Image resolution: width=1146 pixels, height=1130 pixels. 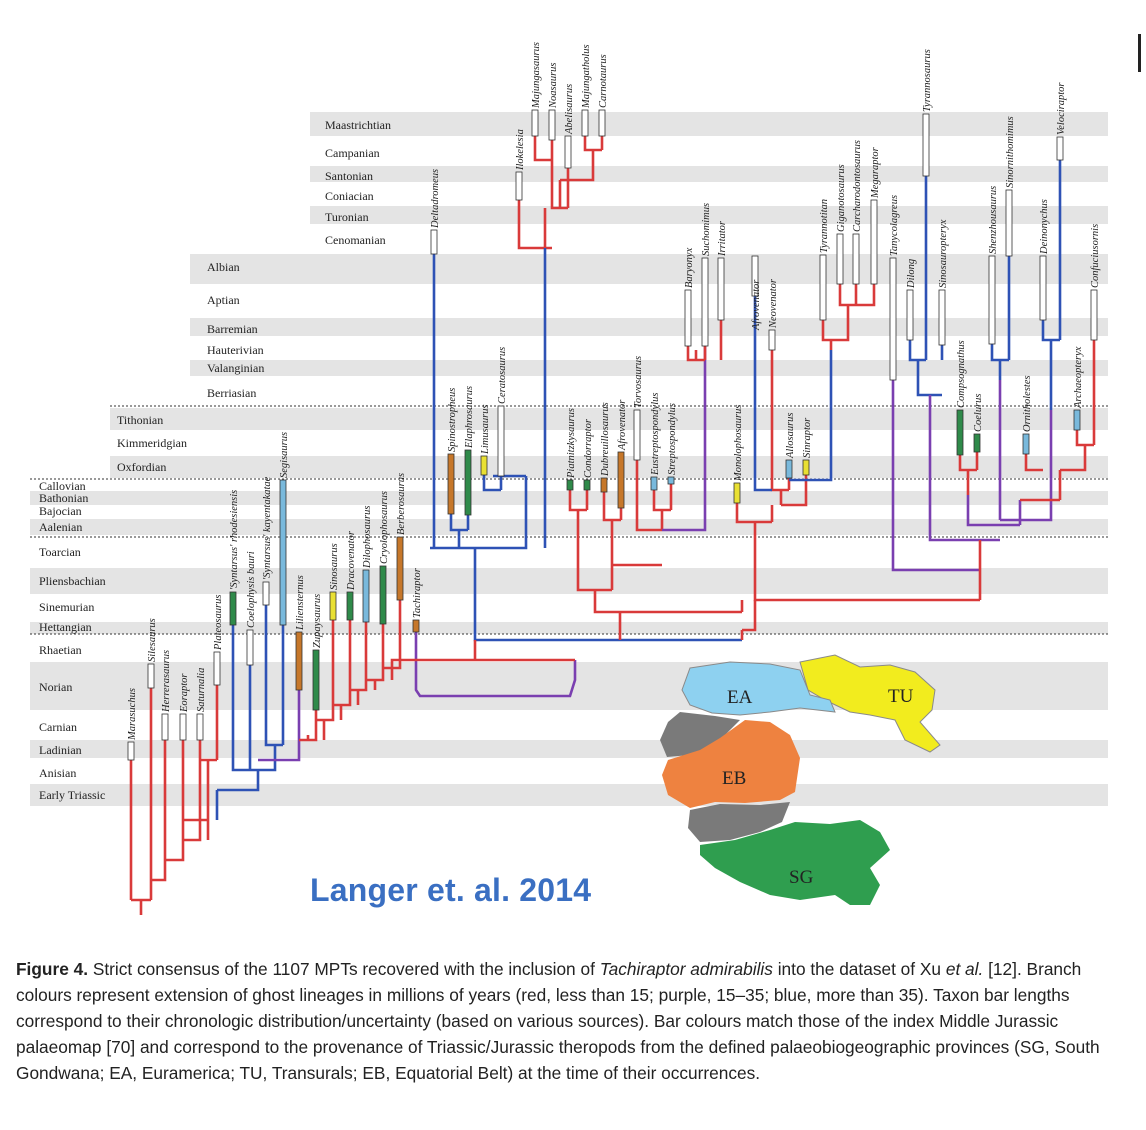 I want to click on taxon-label: Coelophysis bauri, so click(x=251, y=589).